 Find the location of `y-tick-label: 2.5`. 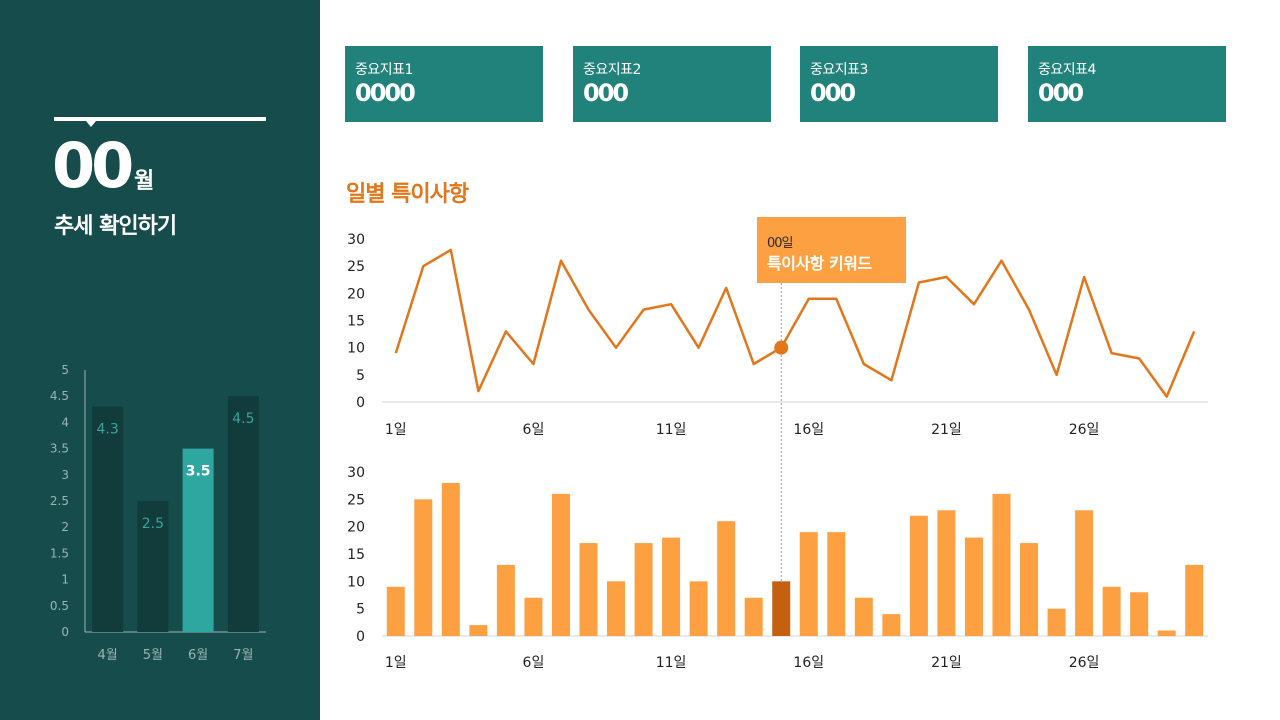

y-tick-label: 2.5 is located at coordinates (59, 501).